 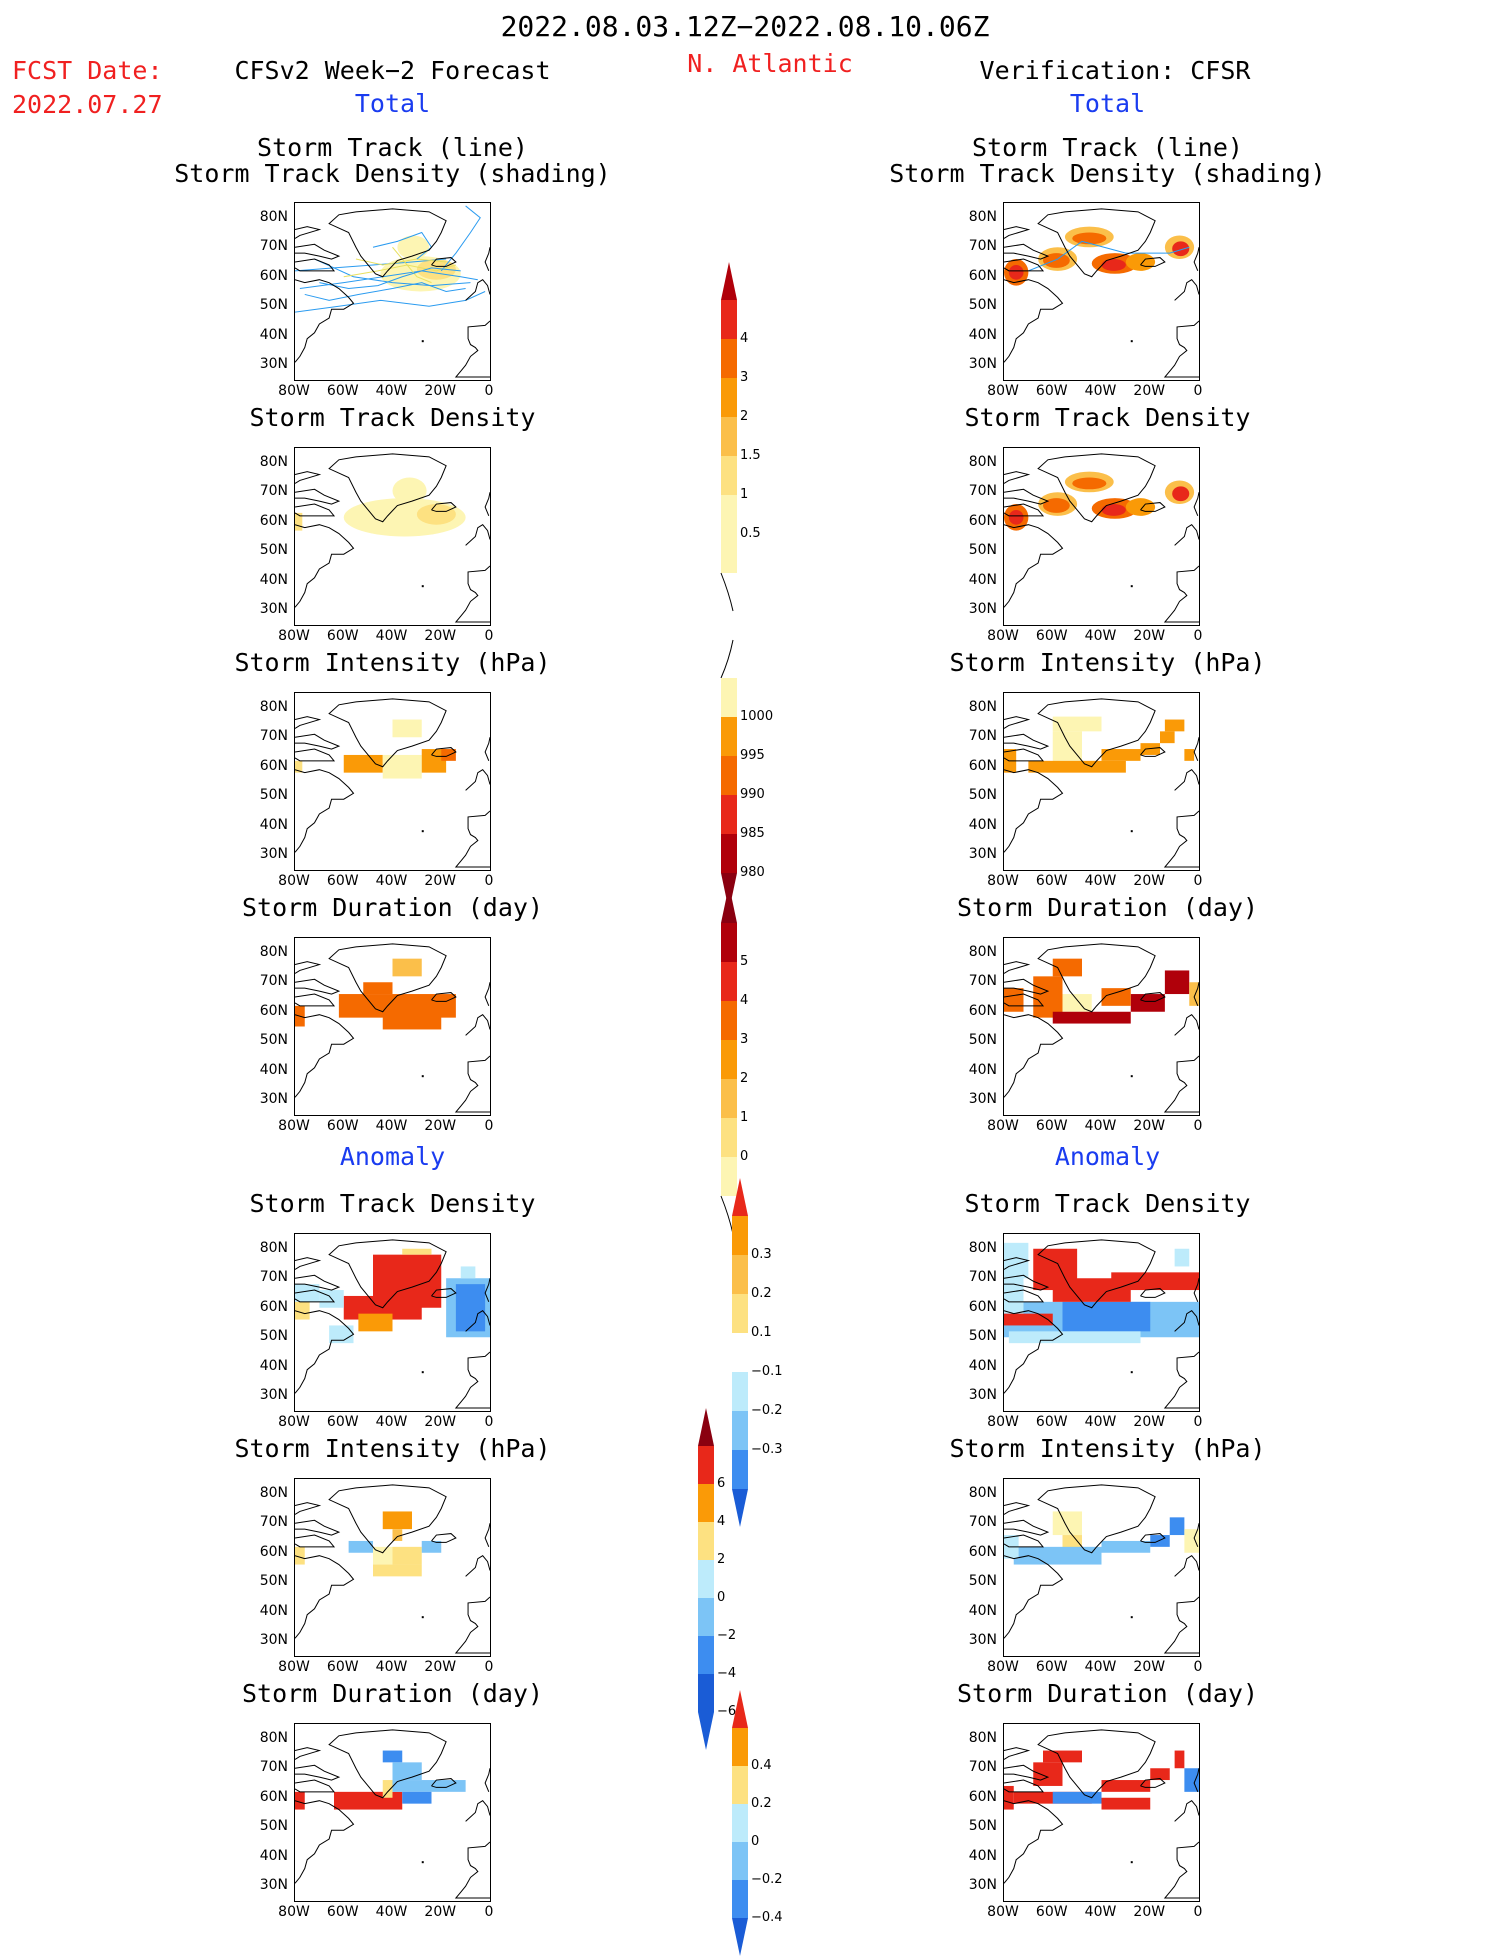 What do you see at coordinates (1101, 293) in the screenshot?
I see `verification-track-total-map-svg` at bounding box center [1101, 293].